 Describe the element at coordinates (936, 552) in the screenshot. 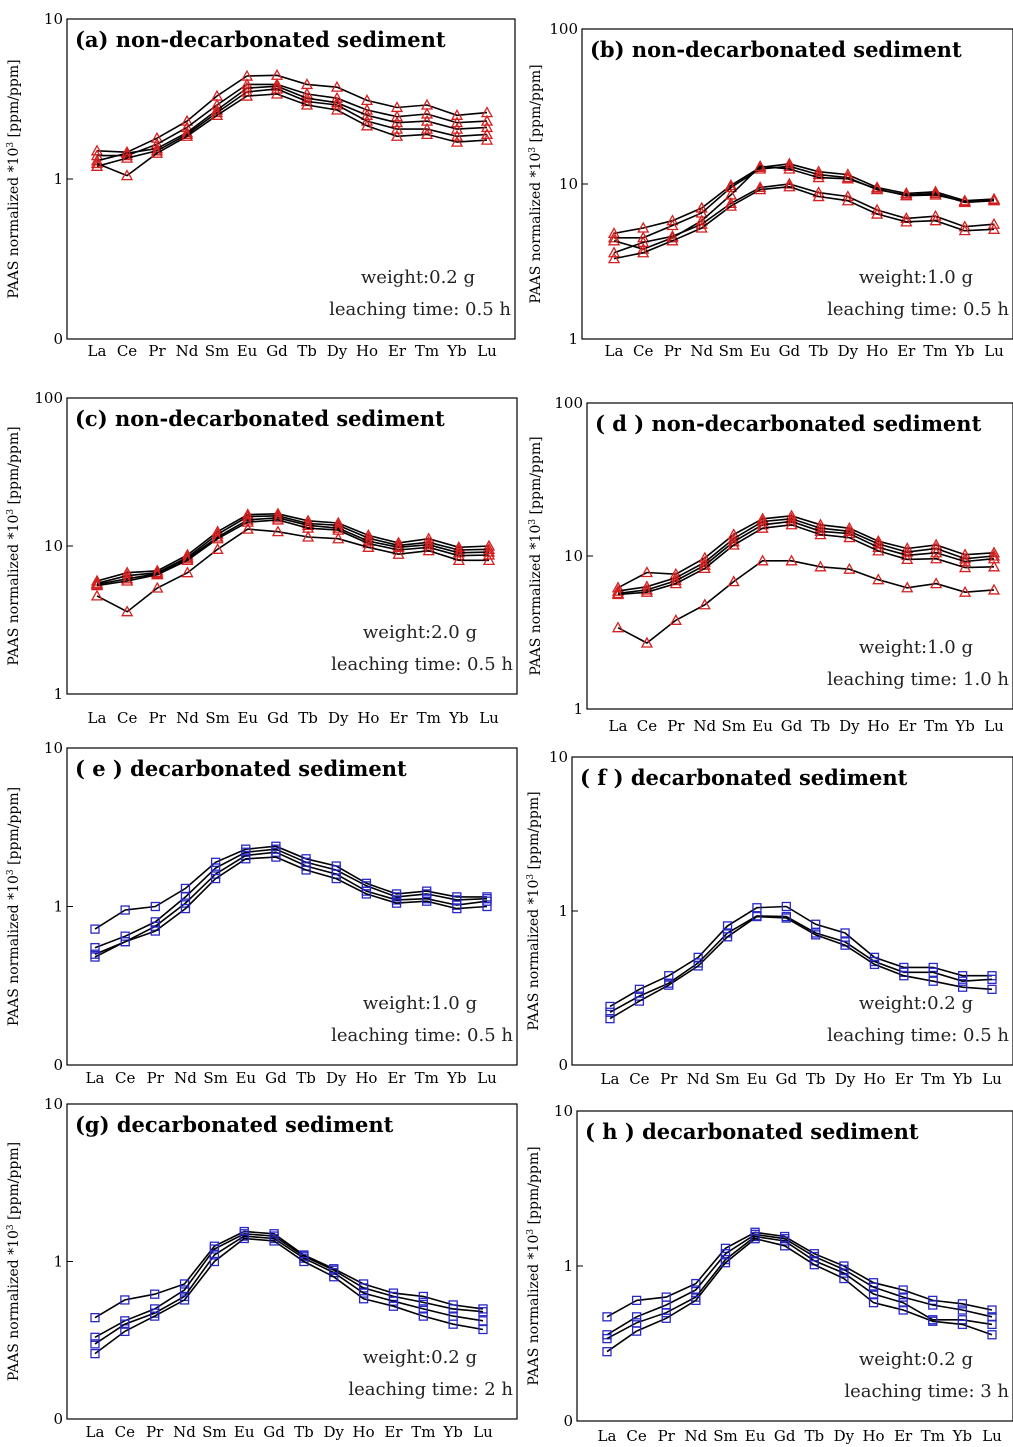

I see `data-point-d-3-tm` at that location.